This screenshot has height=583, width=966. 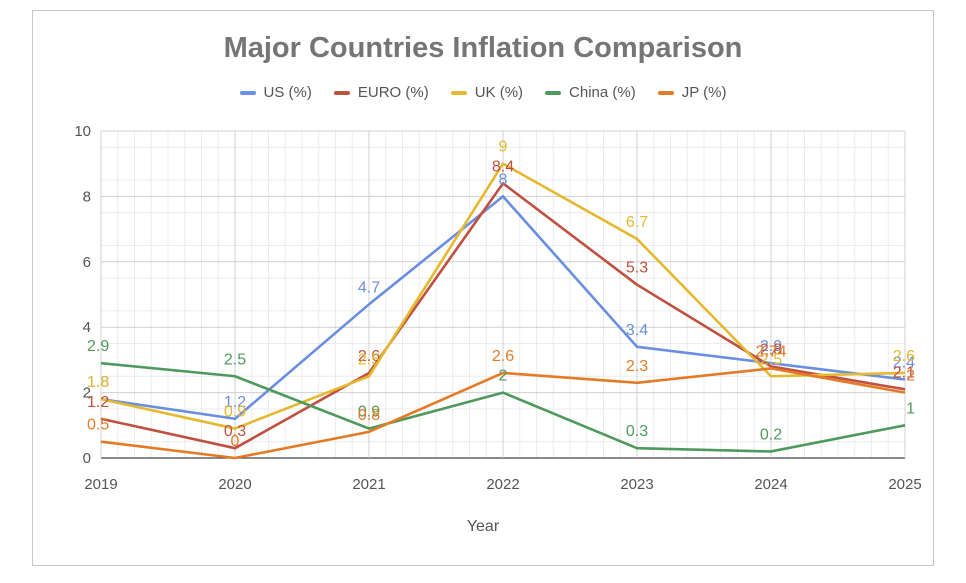 I want to click on legend-item-us: US (%), so click(x=275, y=92).